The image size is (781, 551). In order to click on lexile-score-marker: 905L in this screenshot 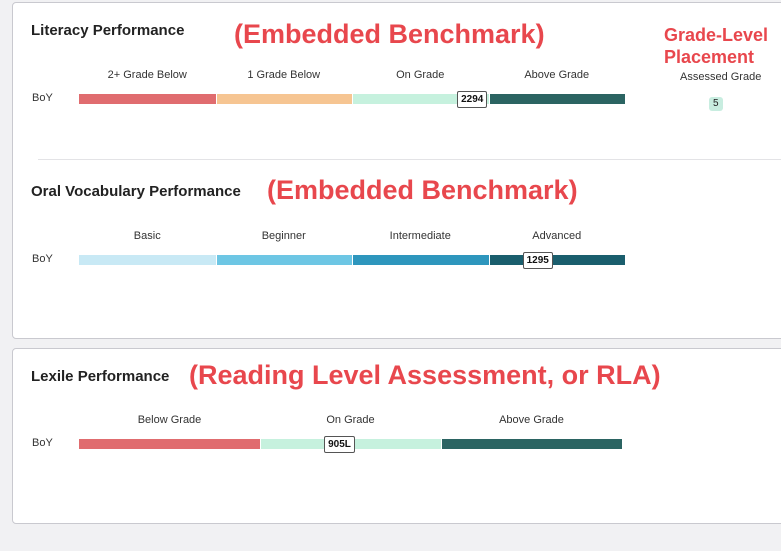, I will do `click(339, 444)`.